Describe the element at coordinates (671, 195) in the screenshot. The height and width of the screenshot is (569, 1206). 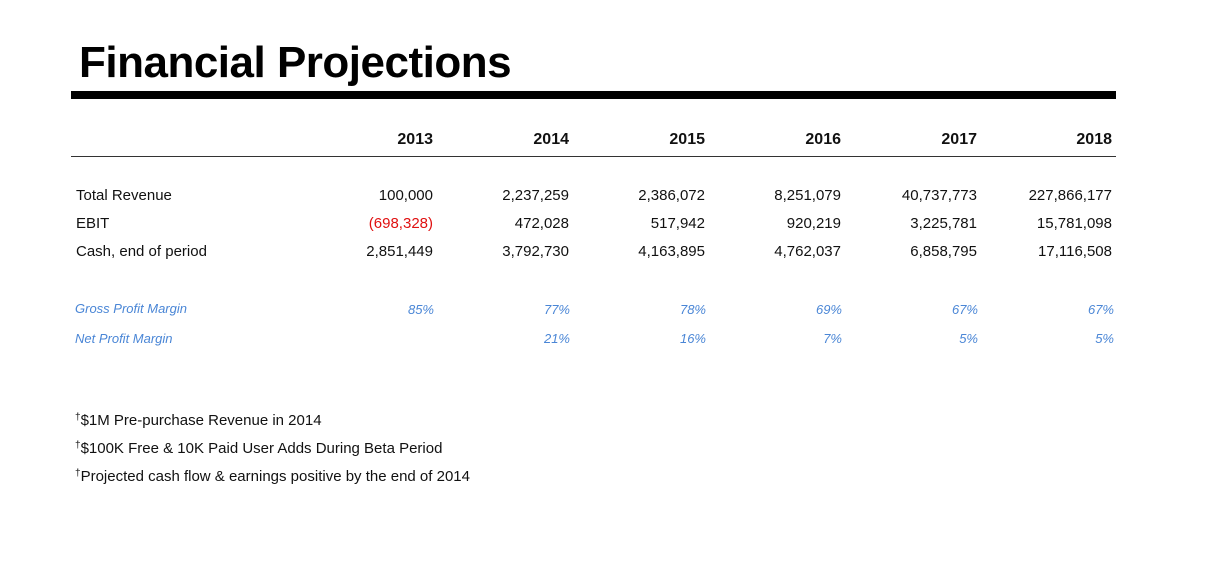
I see `total-revenue-2015: 2,386,072` at that location.